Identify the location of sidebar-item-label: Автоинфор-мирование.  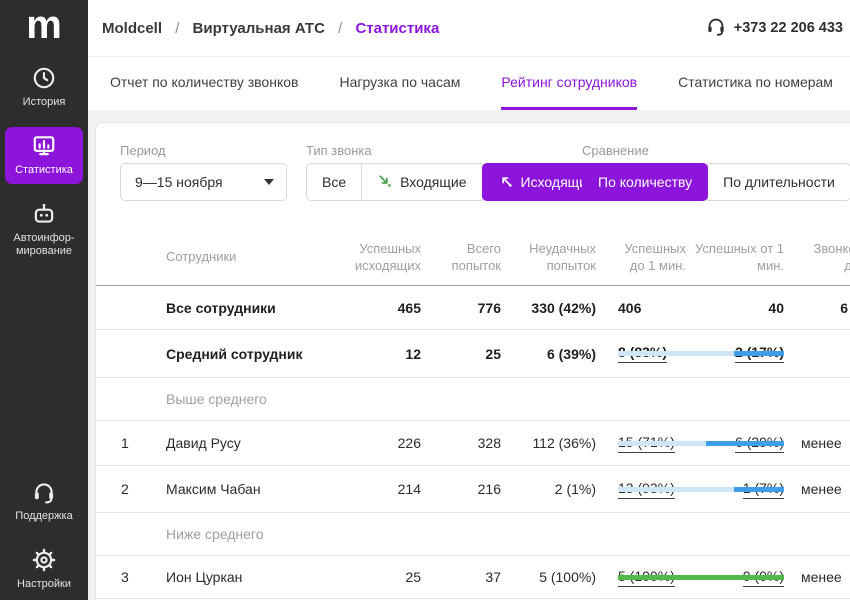
(44, 245).